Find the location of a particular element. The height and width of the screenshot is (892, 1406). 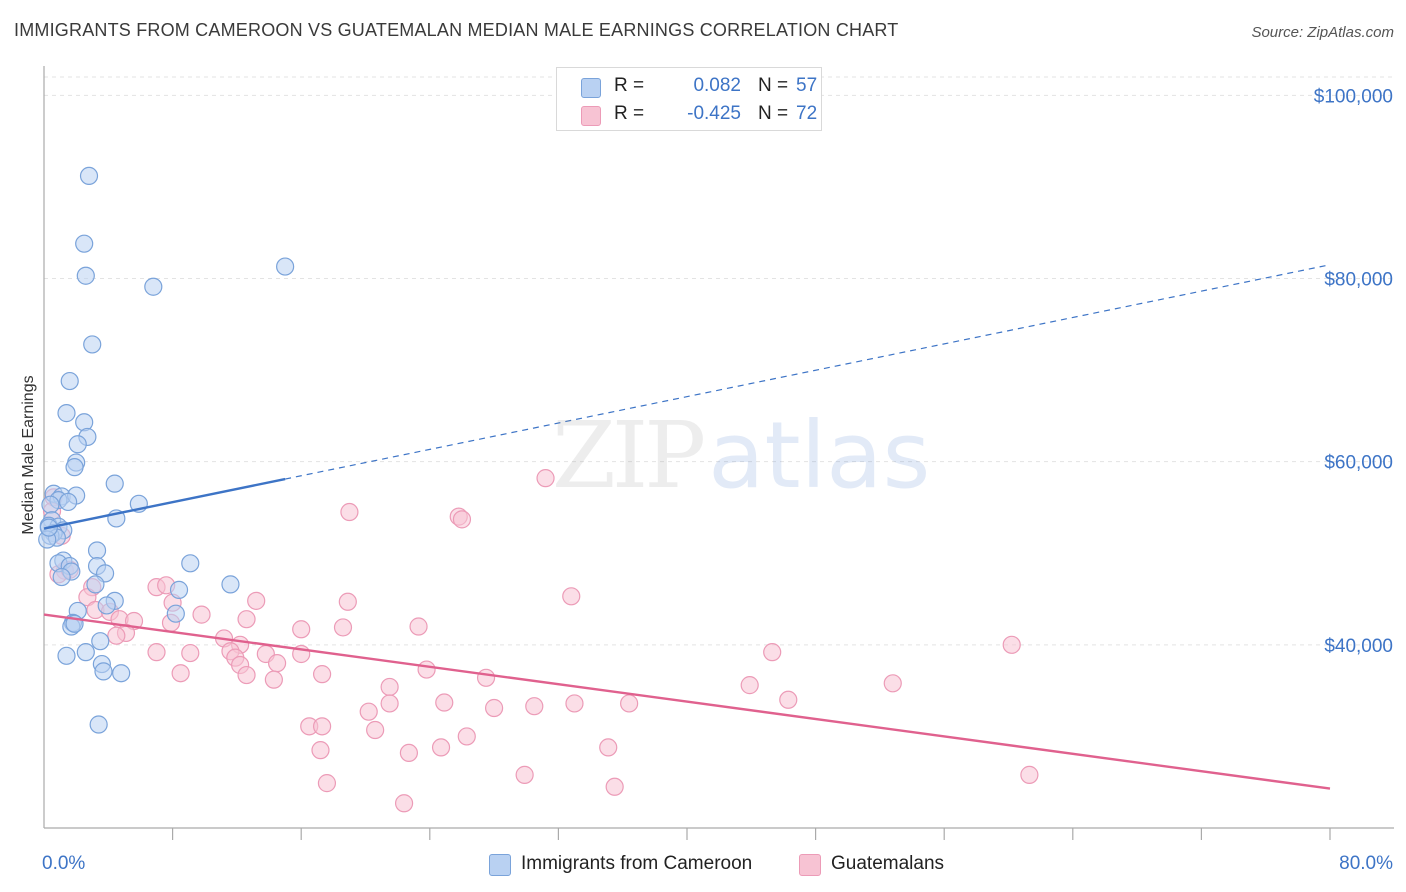

y-tick-label: $40,000 is located at coordinates (1358, 646).